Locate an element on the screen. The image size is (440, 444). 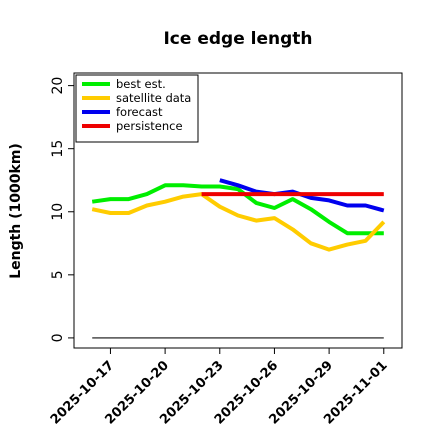
series-line-satellite-data is located at coordinates (238, 222).